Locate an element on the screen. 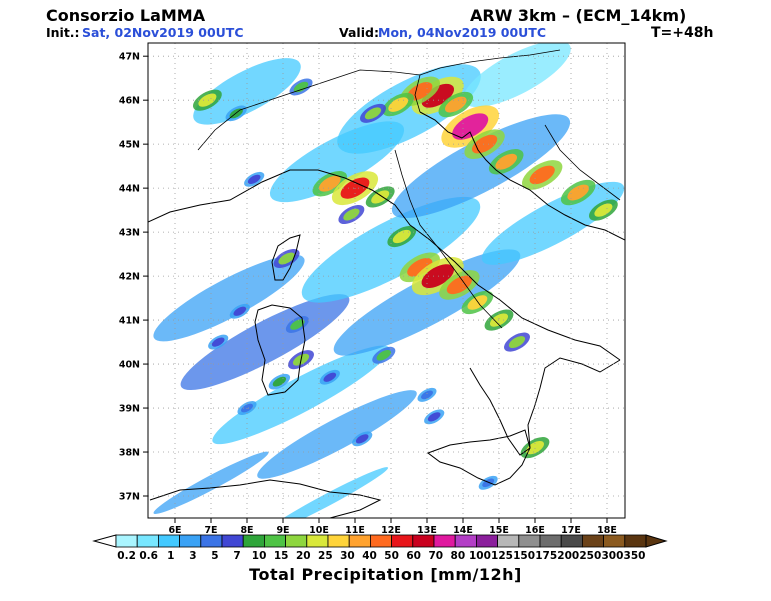  lat-label: 45N is located at coordinates (129, 145).